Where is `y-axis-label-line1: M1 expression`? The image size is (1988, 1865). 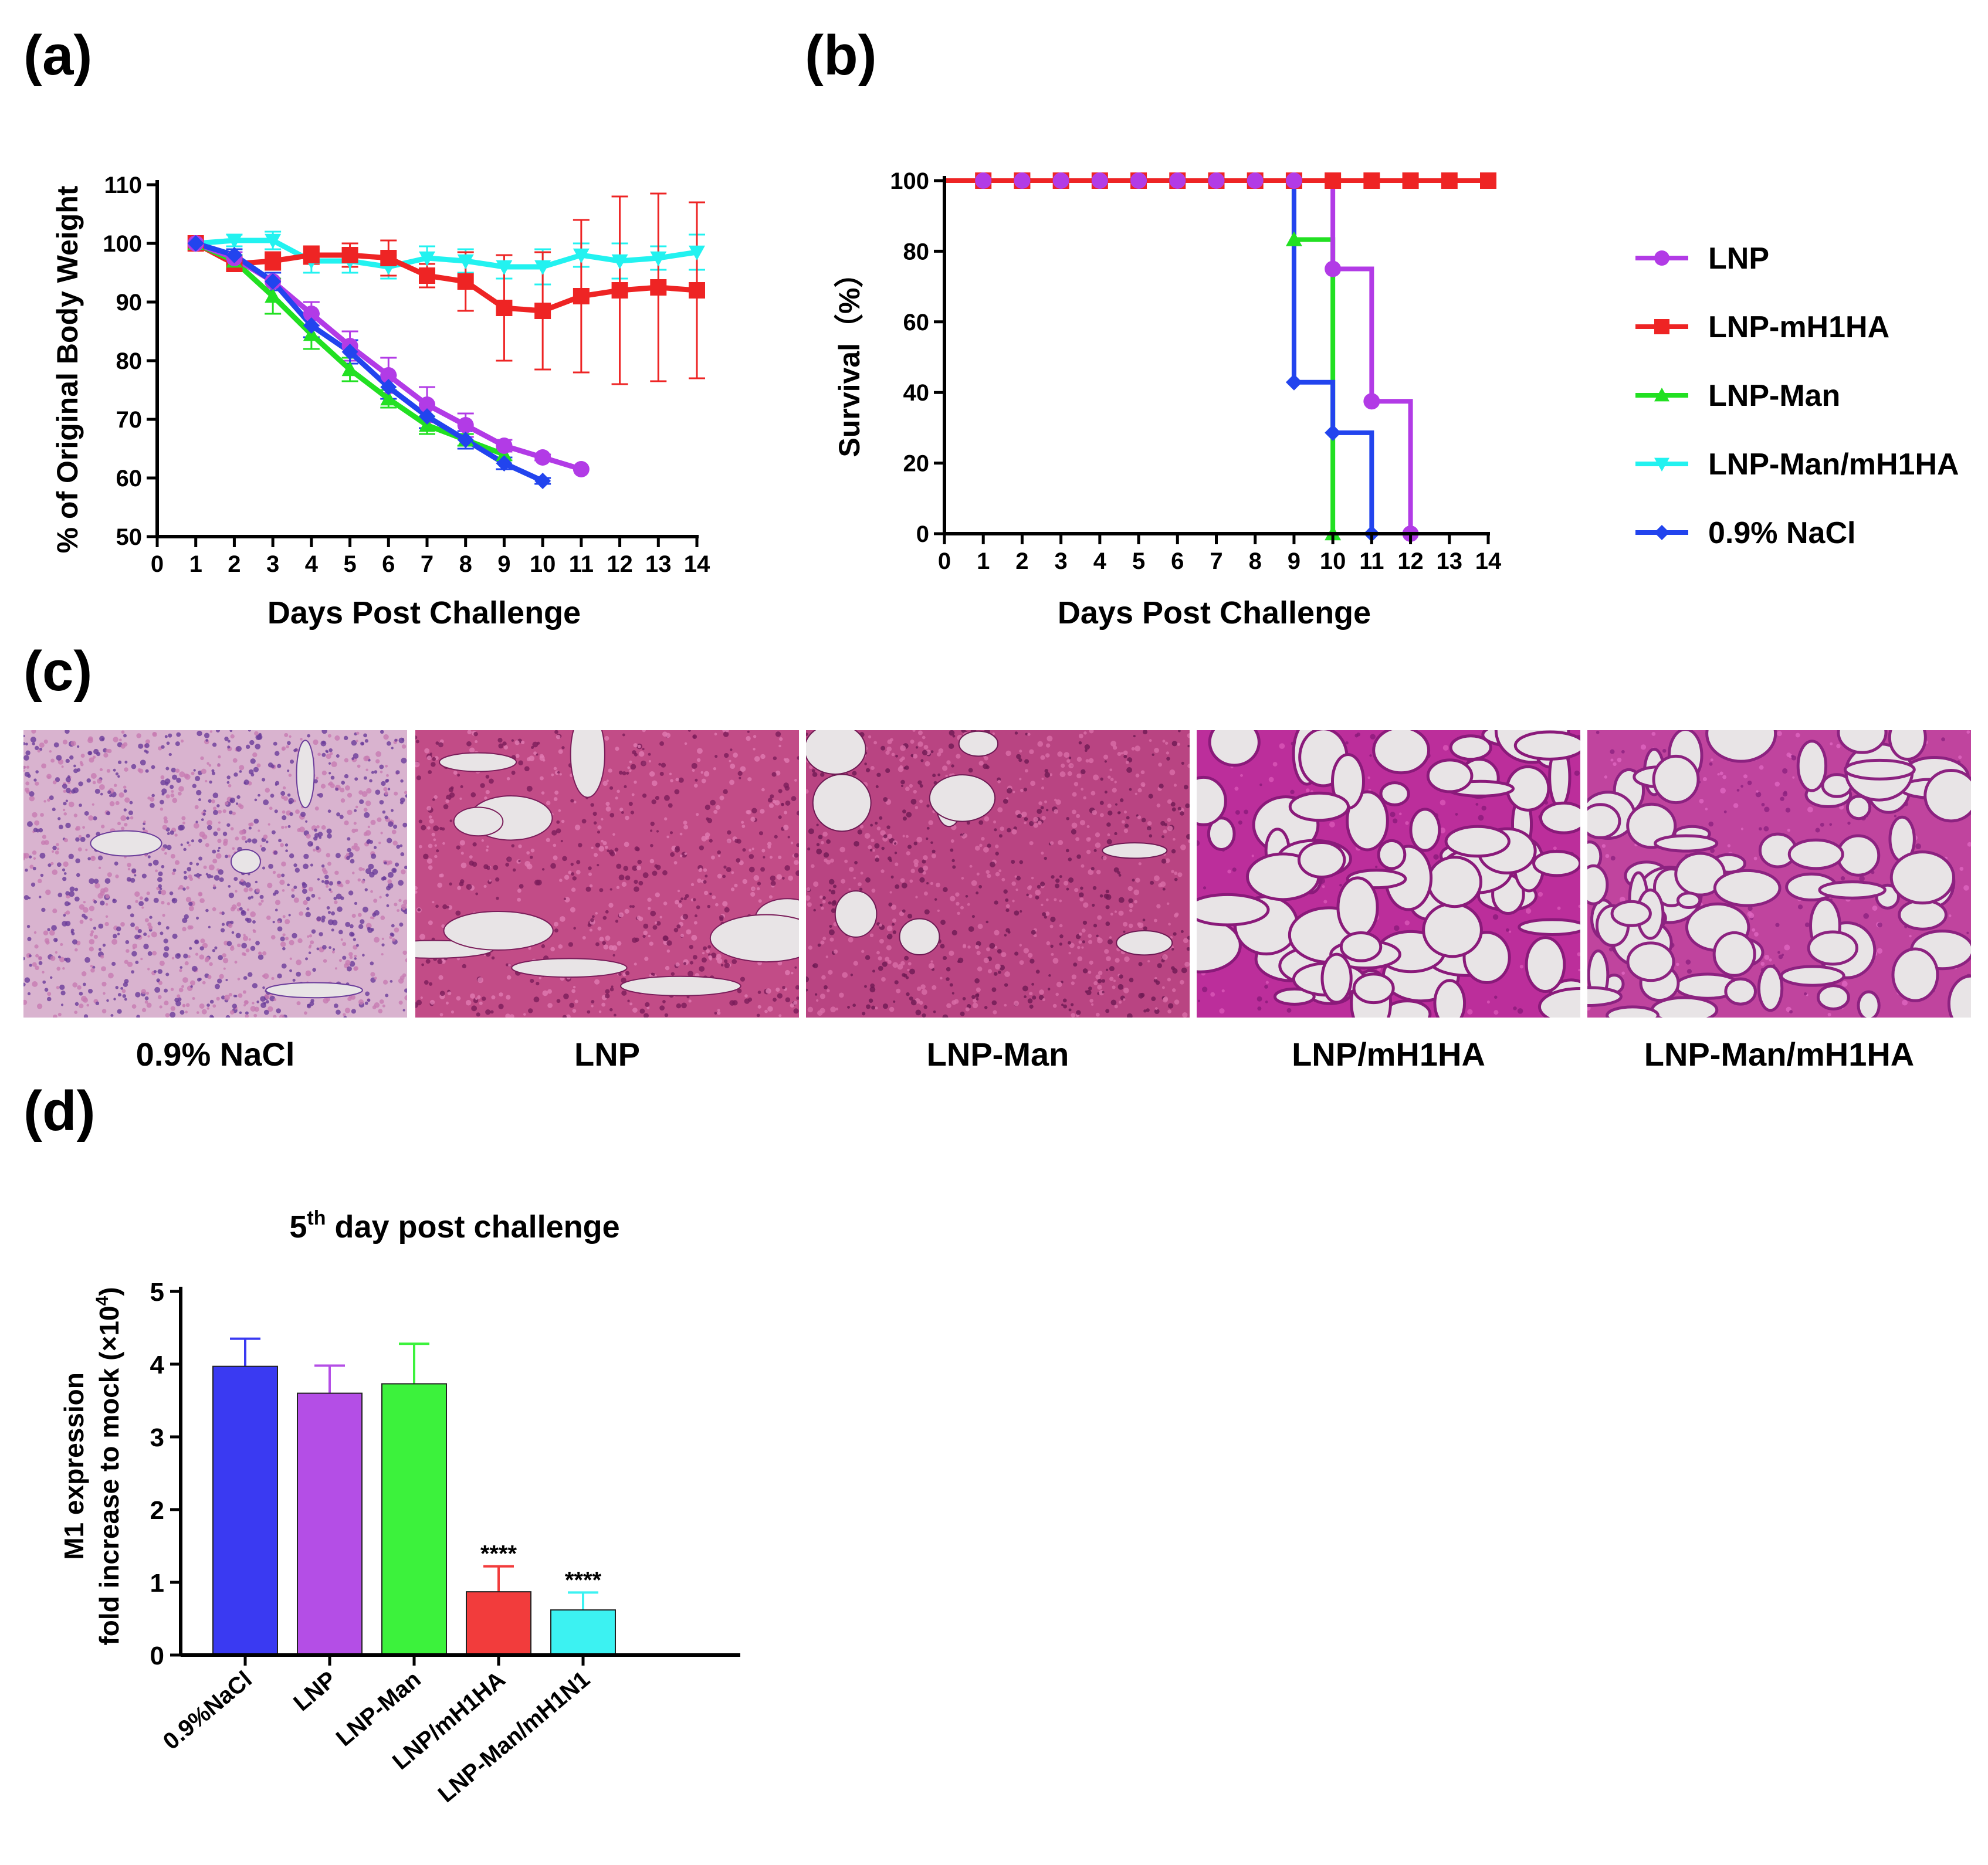
y-axis-label-line1: M1 expression is located at coordinates (74, 1466).